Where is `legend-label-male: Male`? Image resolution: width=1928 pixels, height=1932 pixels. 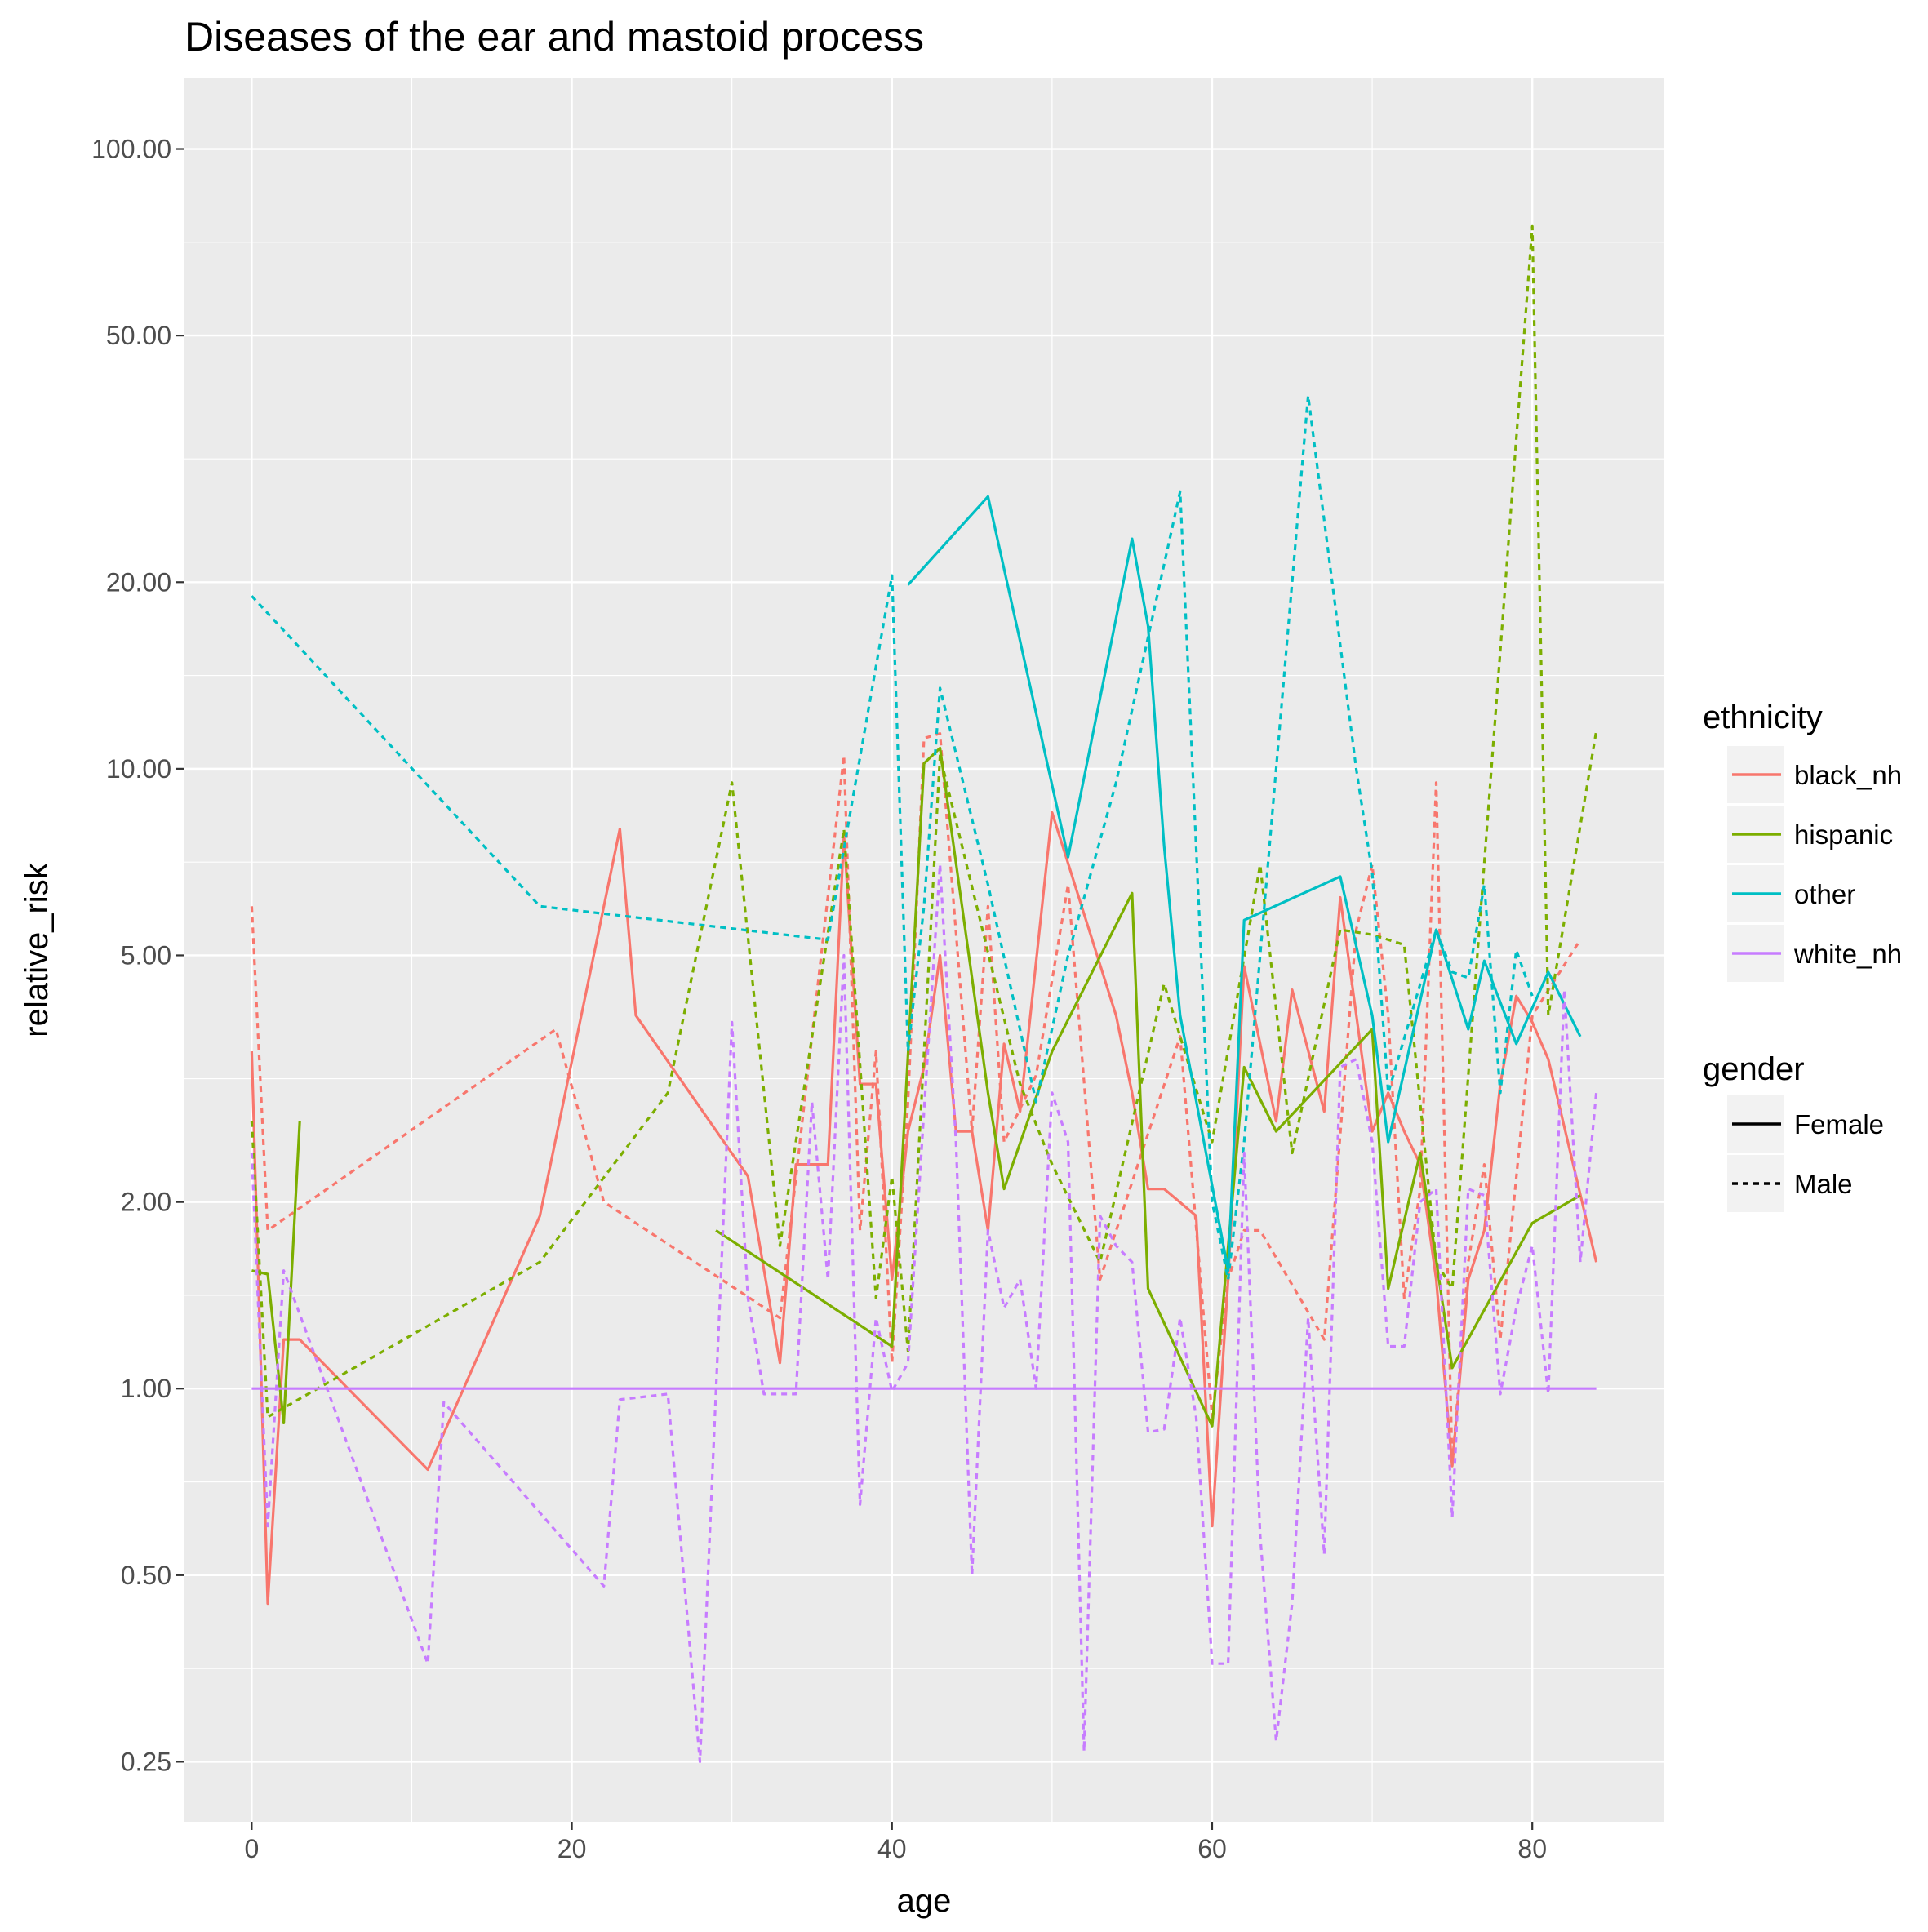 legend-label-male: Male is located at coordinates (1823, 1184).